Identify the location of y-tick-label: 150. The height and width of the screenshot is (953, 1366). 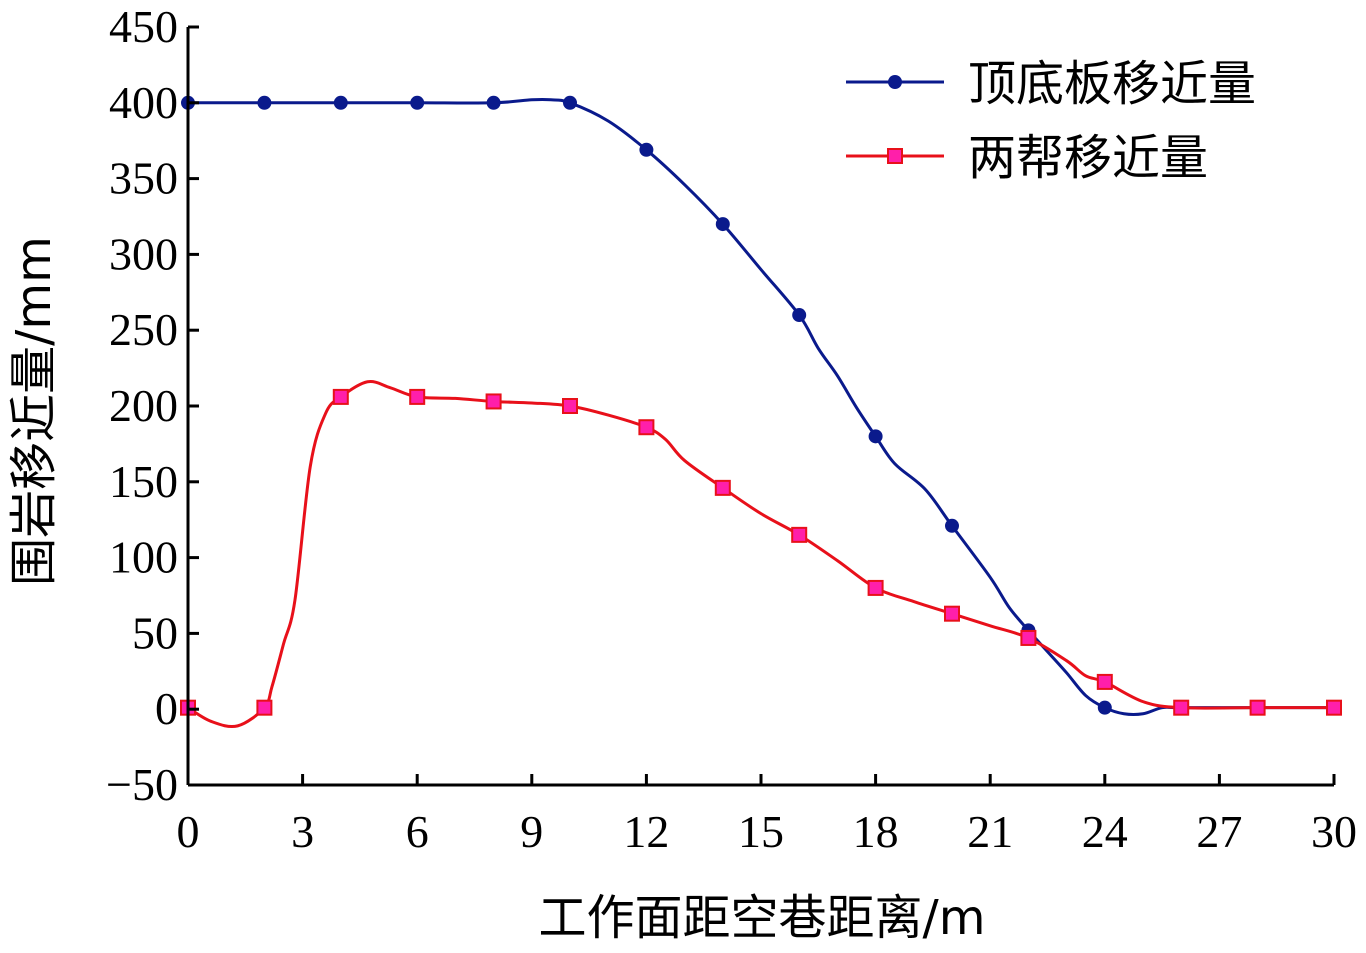
(143, 481).